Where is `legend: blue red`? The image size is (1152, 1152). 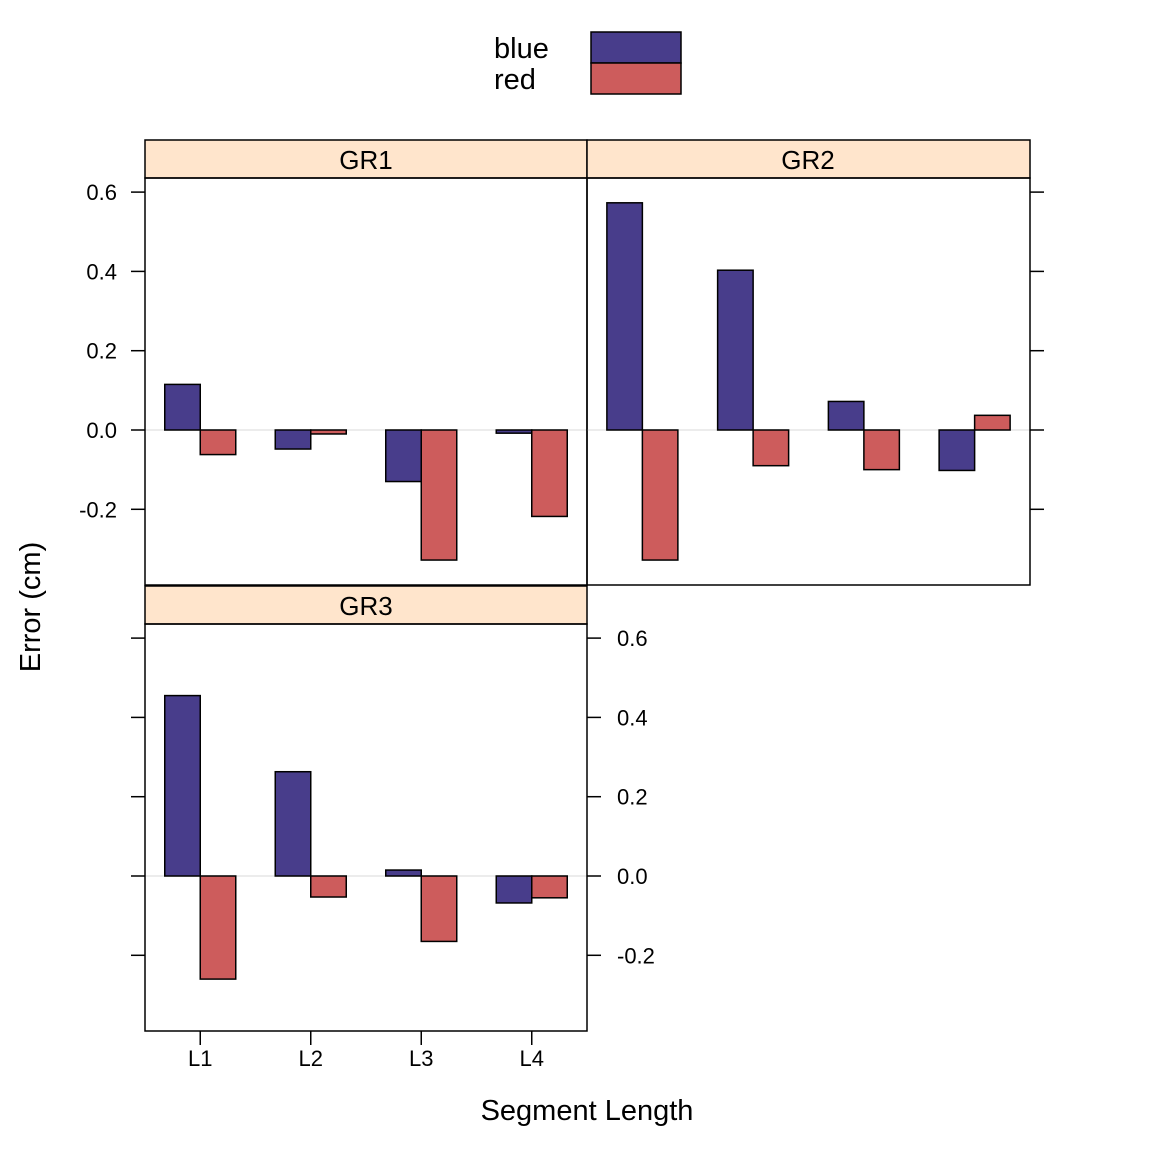
legend: blue red is located at coordinates (588, 63).